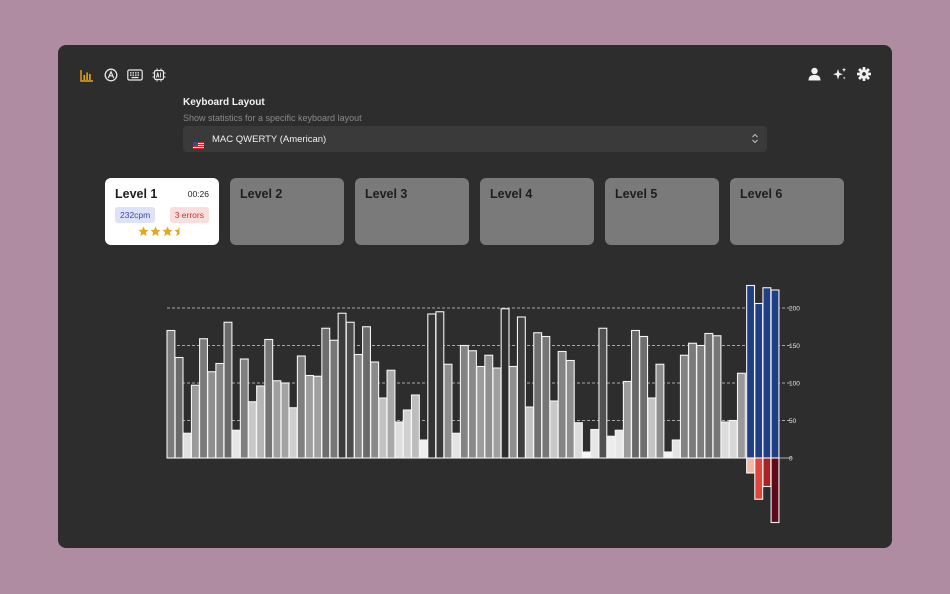 This screenshot has height=594, width=950. What do you see at coordinates (189, 215) in the screenshot?
I see `errors-badge: 3 errors` at bounding box center [189, 215].